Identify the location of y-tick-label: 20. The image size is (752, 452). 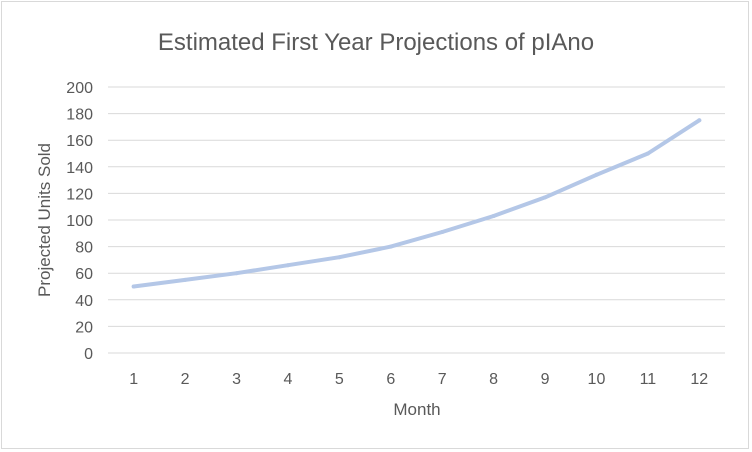
(84, 327).